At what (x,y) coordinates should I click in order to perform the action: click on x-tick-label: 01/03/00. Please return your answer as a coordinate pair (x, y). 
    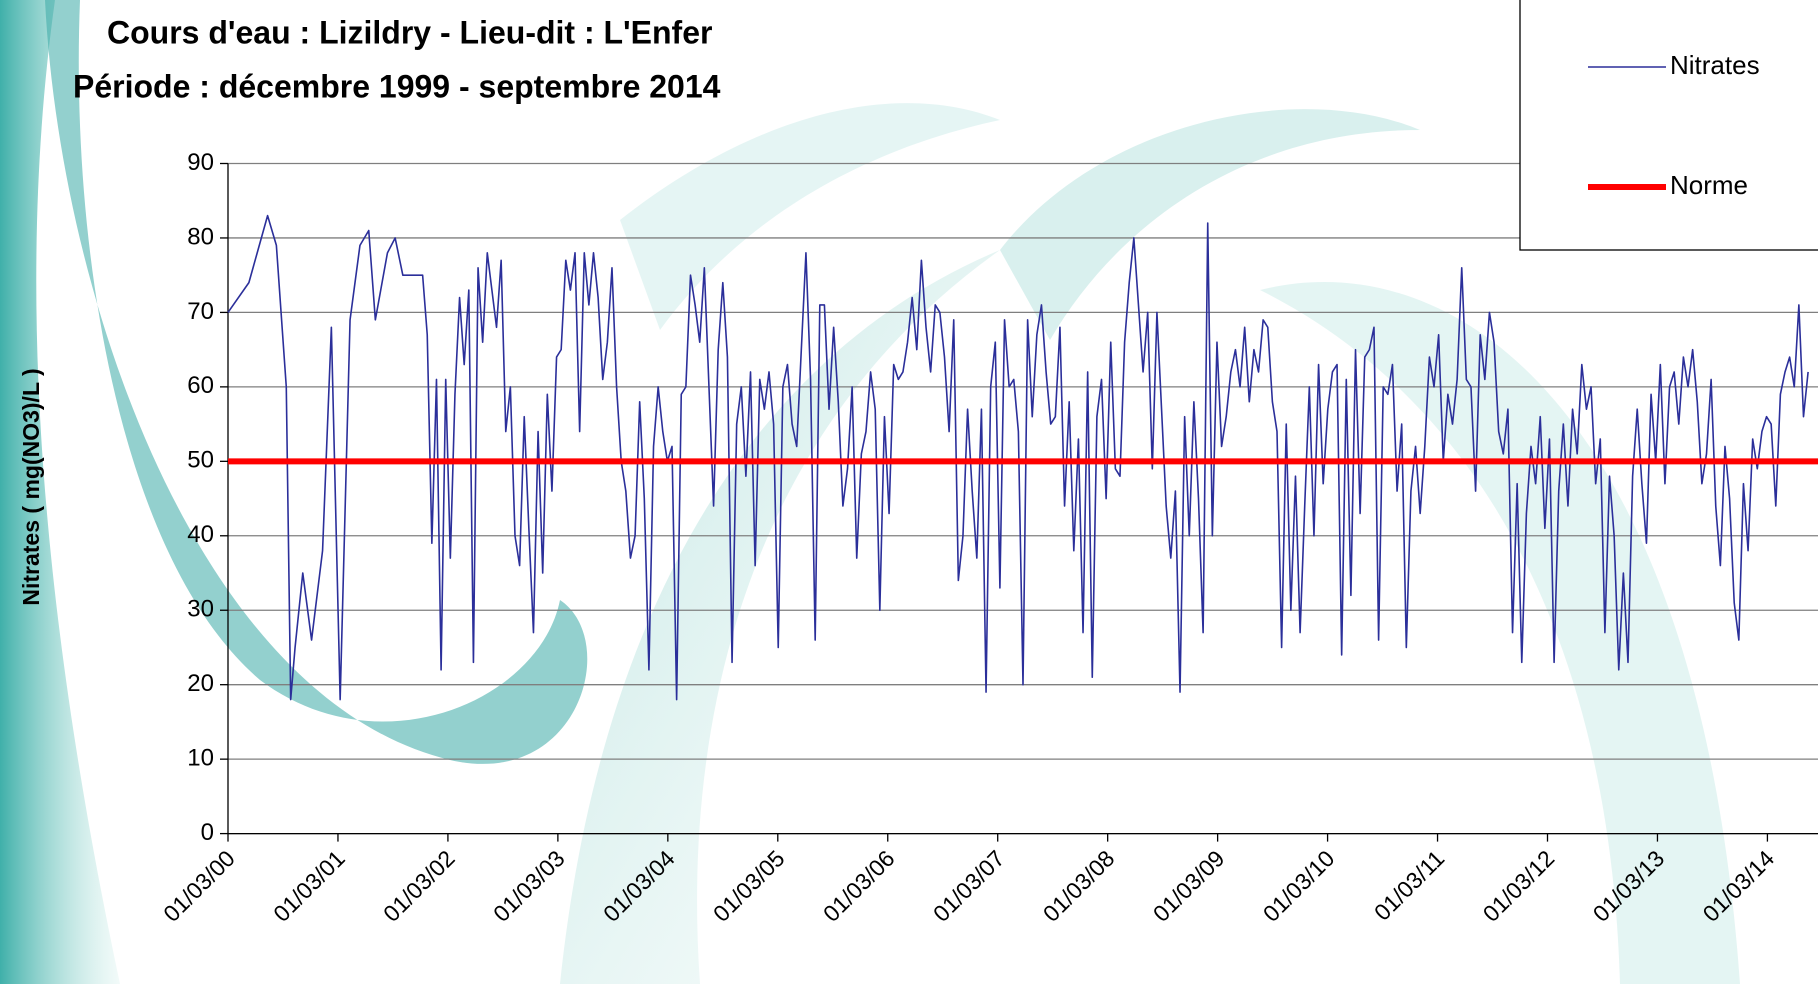
    Looking at the image, I should click on (199, 886).